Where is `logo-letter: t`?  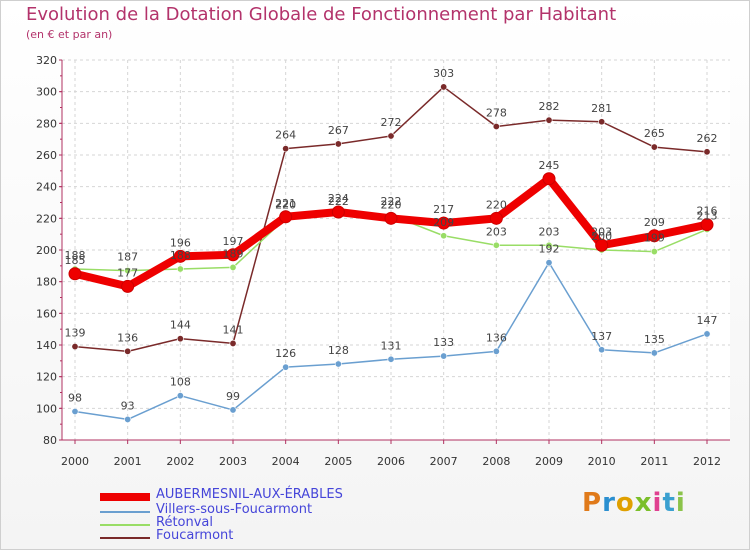 logo-letter: t is located at coordinates (669, 503).